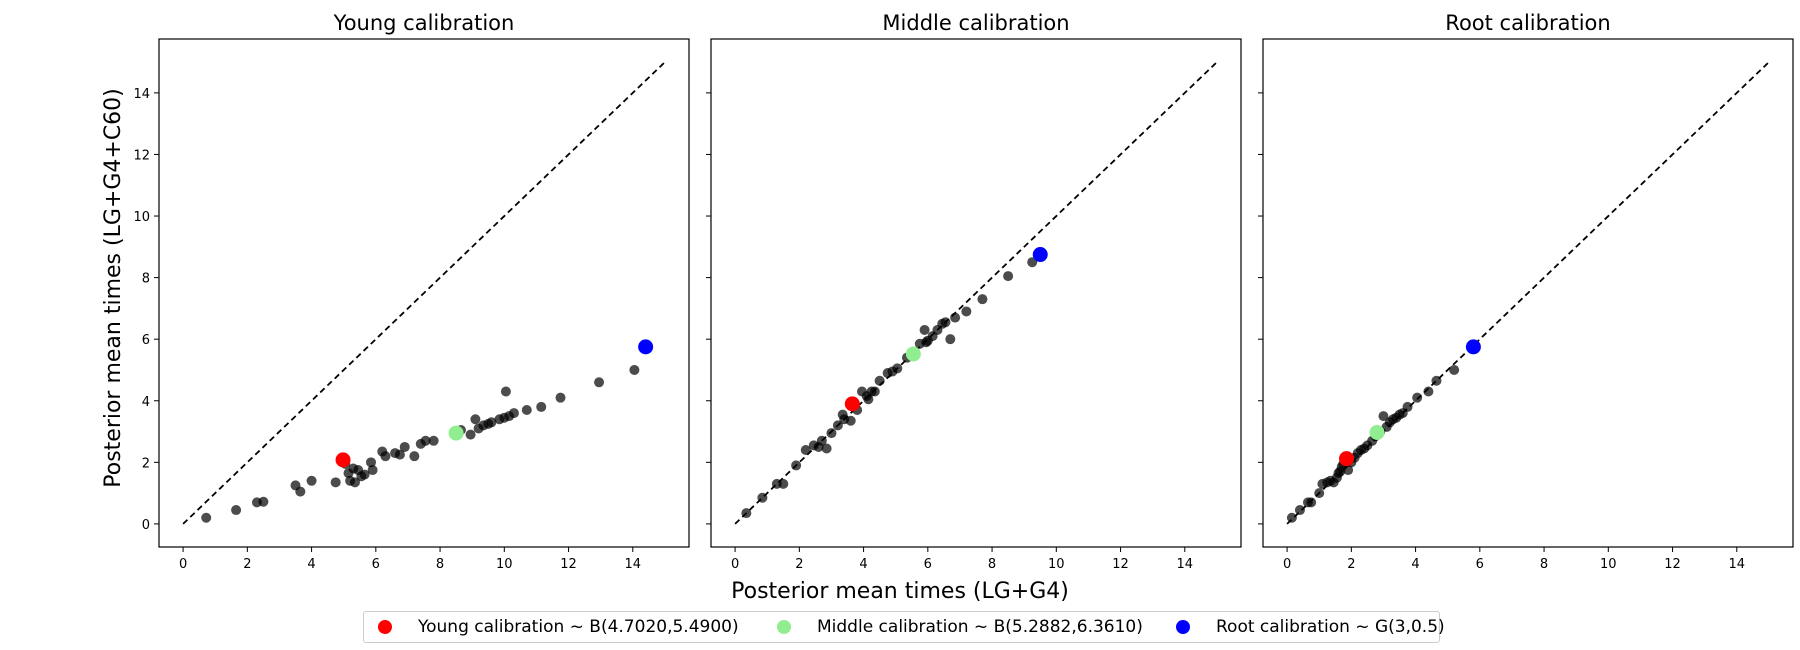  I want to click on y-tick-label: 4, so click(146, 402).